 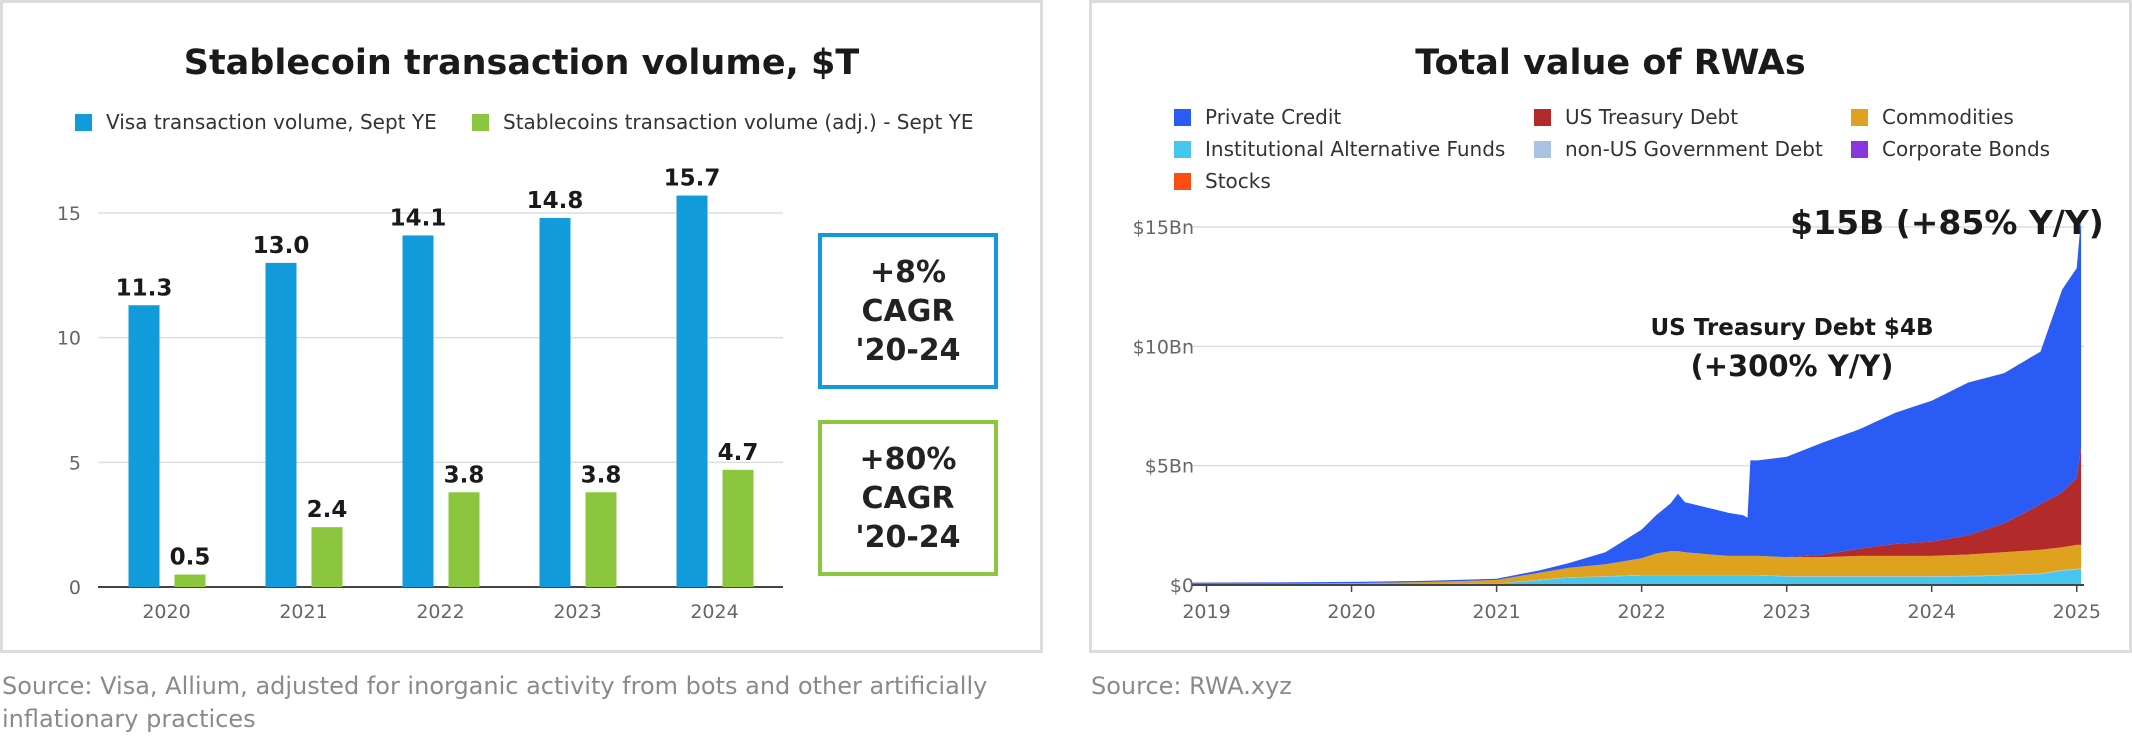 What do you see at coordinates (1355, 149) in the screenshot?
I see `legend-label: Institutional Alternative Funds` at bounding box center [1355, 149].